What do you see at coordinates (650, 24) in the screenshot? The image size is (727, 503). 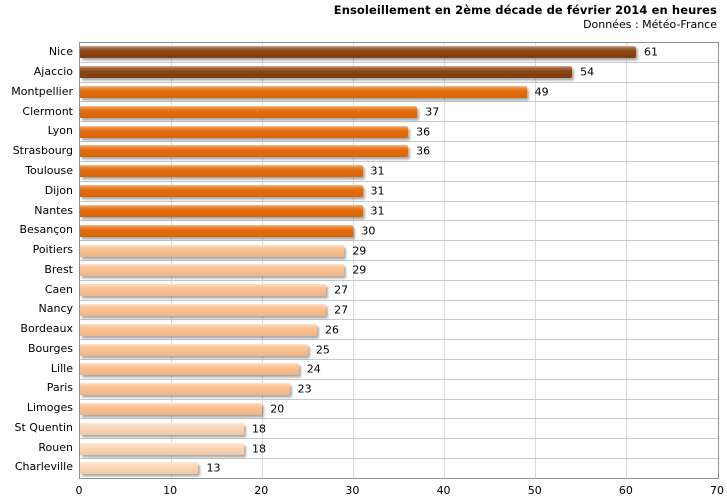 I see `chart-subtitle: Données : Météo-France` at bounding box center [650, 24].